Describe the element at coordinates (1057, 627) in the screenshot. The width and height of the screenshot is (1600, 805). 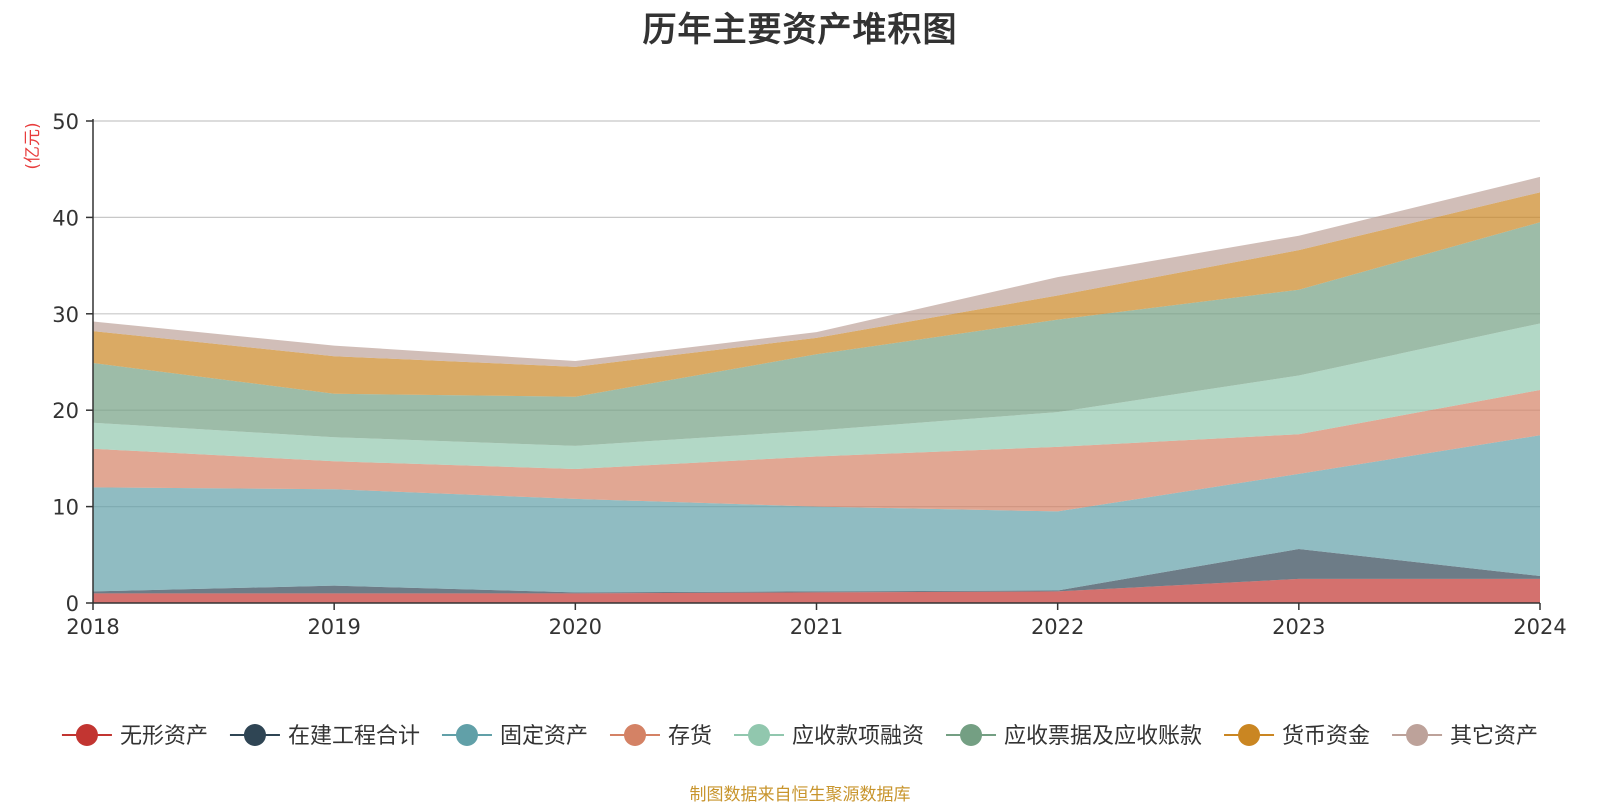
I see `x-tick-label: 2022` at that location.